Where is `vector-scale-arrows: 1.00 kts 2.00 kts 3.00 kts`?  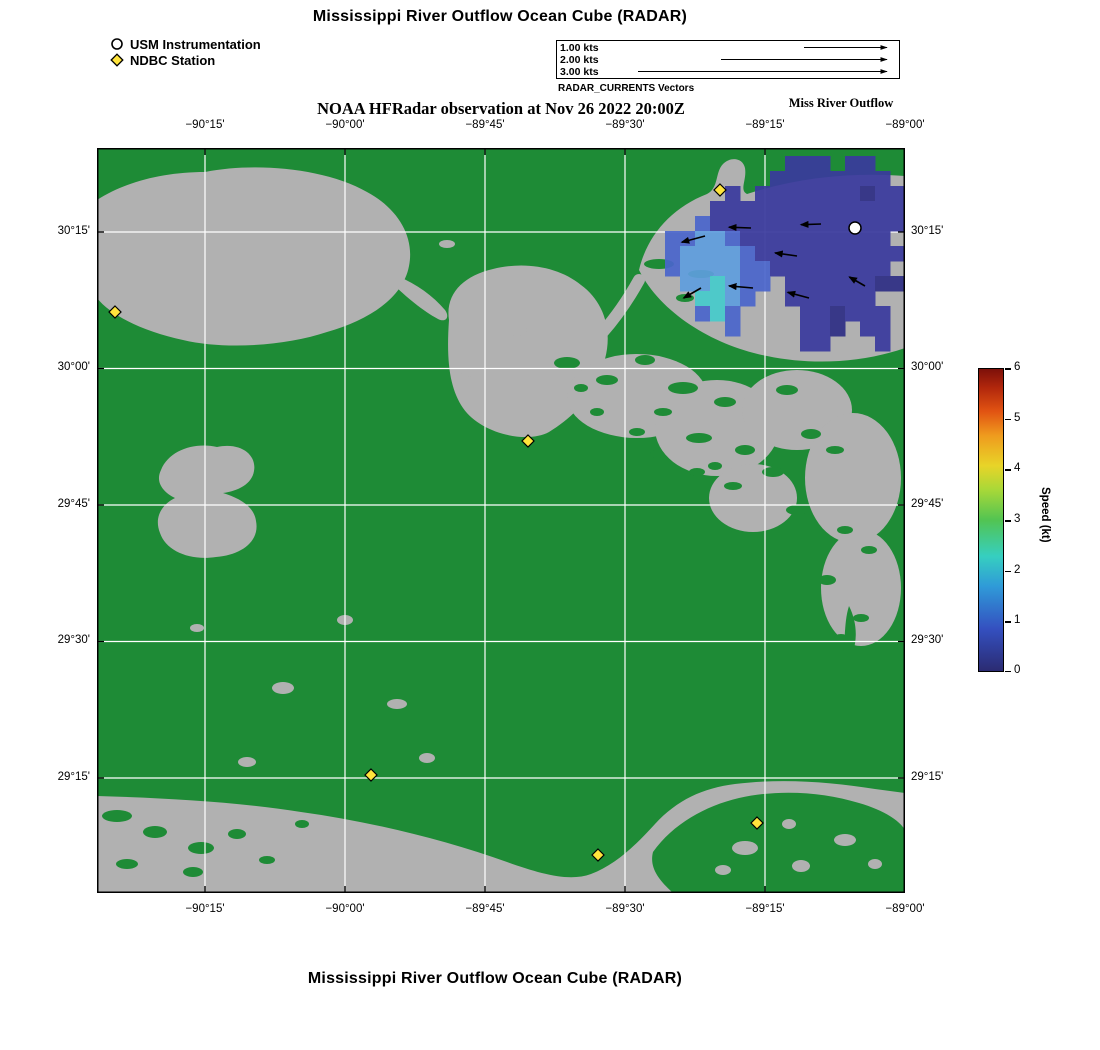
vector-scale-arrows: 1.00 kts 2.00 kts 3.00 kts is located at coordinates (724, 60).